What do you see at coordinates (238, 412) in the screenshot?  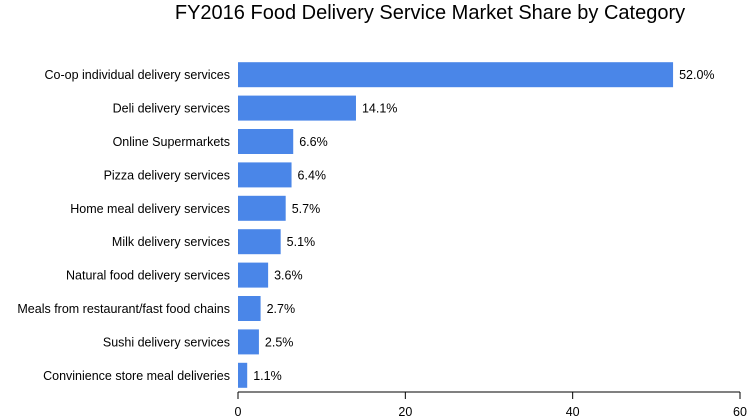 I see `x-tick-label: 0` at bounding box center [238, 412].